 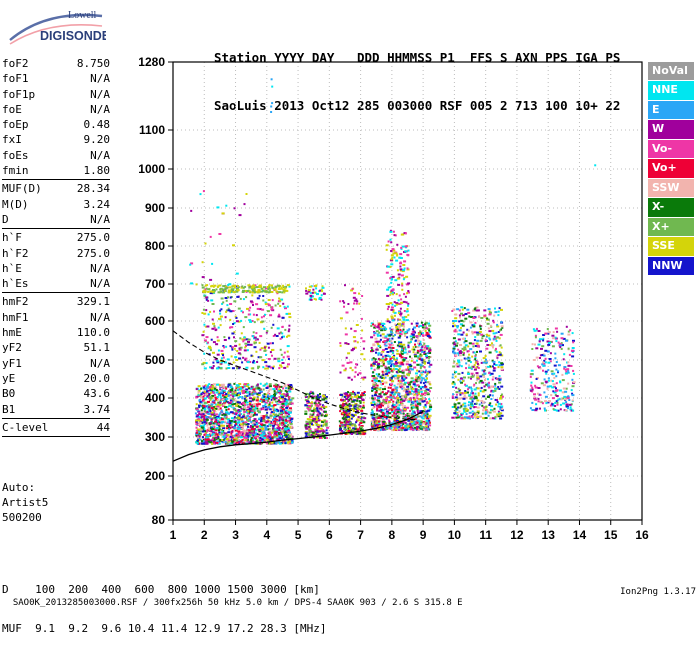 What do you see at coordinates (298, 535) in the screenshot?
I see `x-tick-label: 5` at bounding box center [298, 535].